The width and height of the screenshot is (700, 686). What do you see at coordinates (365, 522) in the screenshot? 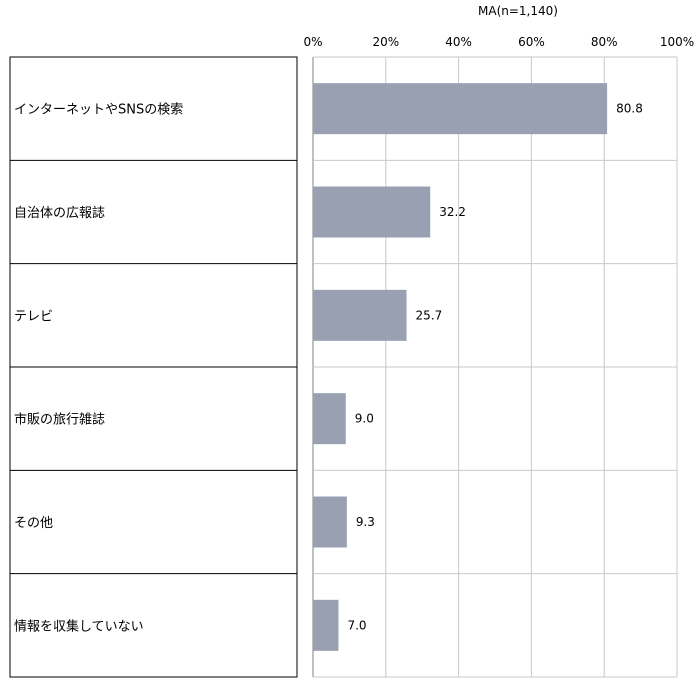
I see `value-label: 9.3` at bounding box center [365, 522].